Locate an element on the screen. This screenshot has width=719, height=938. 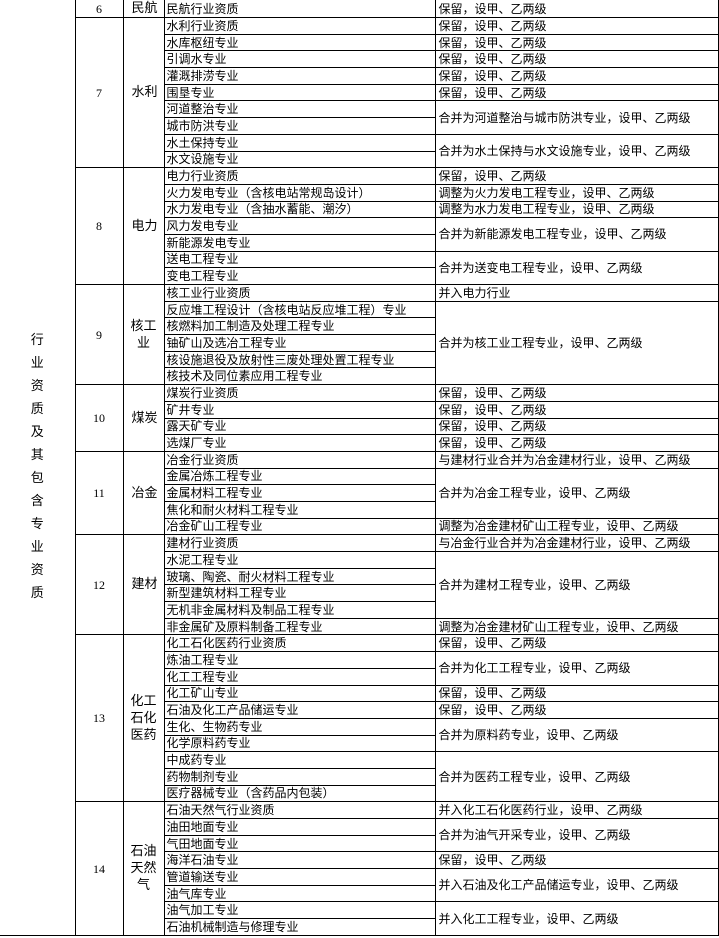
industry-label: 水利 is located at coordinates (144, 93).